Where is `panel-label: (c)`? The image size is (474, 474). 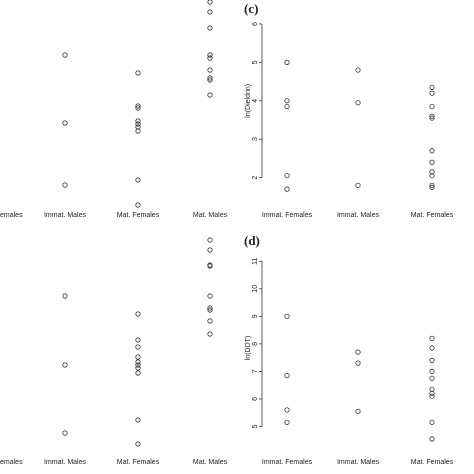 panel-label: (c) is located at coordinates (251, 8).